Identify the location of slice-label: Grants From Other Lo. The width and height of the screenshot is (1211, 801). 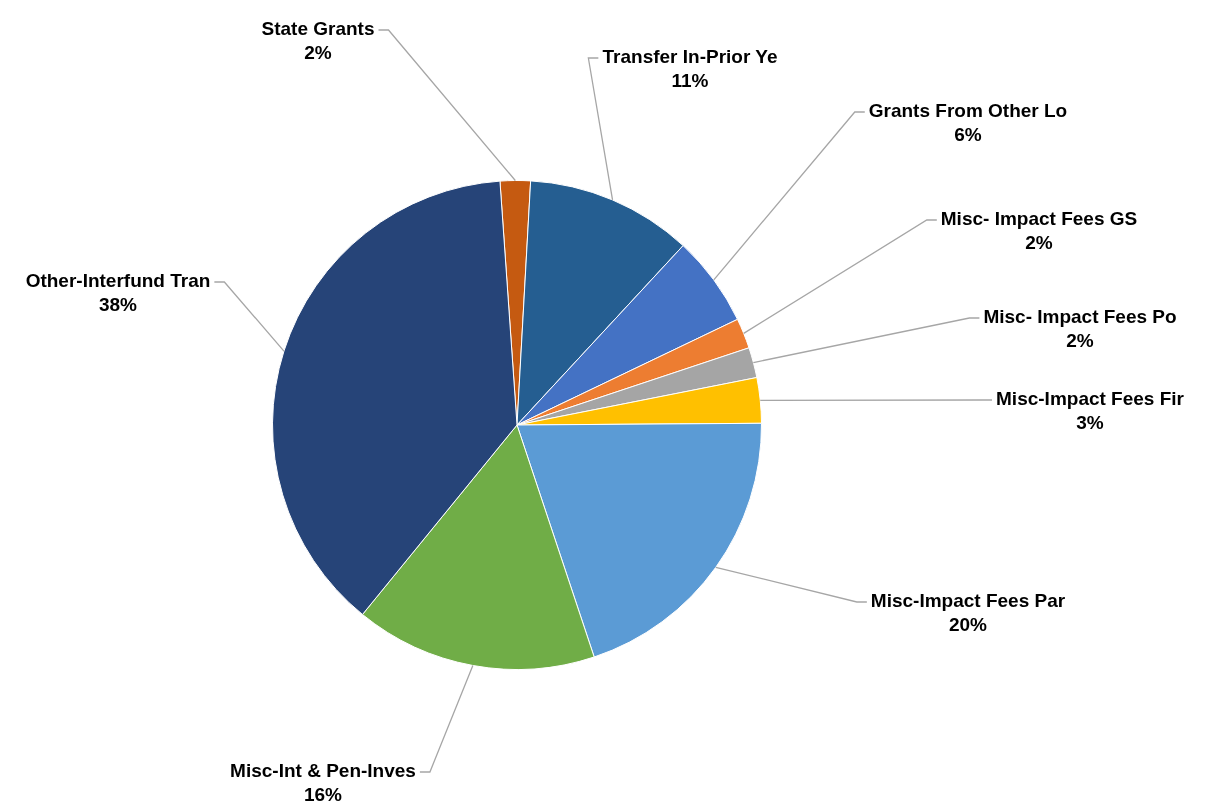
(968, 111).